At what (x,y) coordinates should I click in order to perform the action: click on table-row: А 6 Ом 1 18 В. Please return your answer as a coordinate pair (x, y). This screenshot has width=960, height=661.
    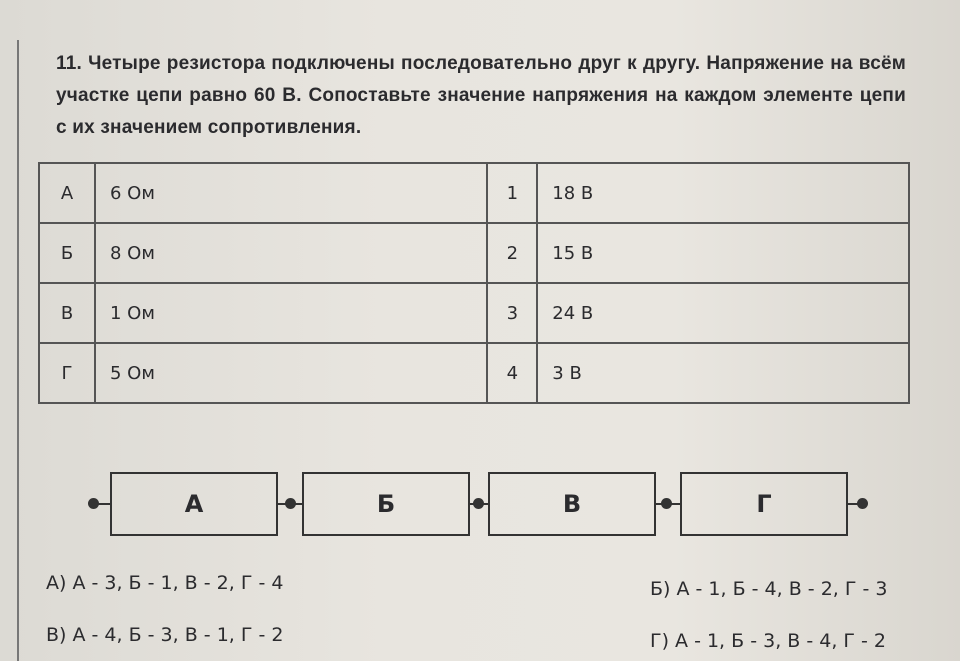
    Looking at the image, I should click on (474, 193).